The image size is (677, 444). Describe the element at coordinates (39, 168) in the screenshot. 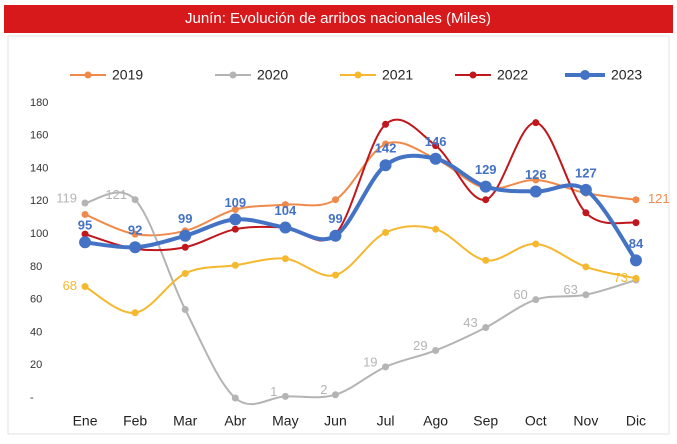

I see `y-tick-label: 140` at that location.